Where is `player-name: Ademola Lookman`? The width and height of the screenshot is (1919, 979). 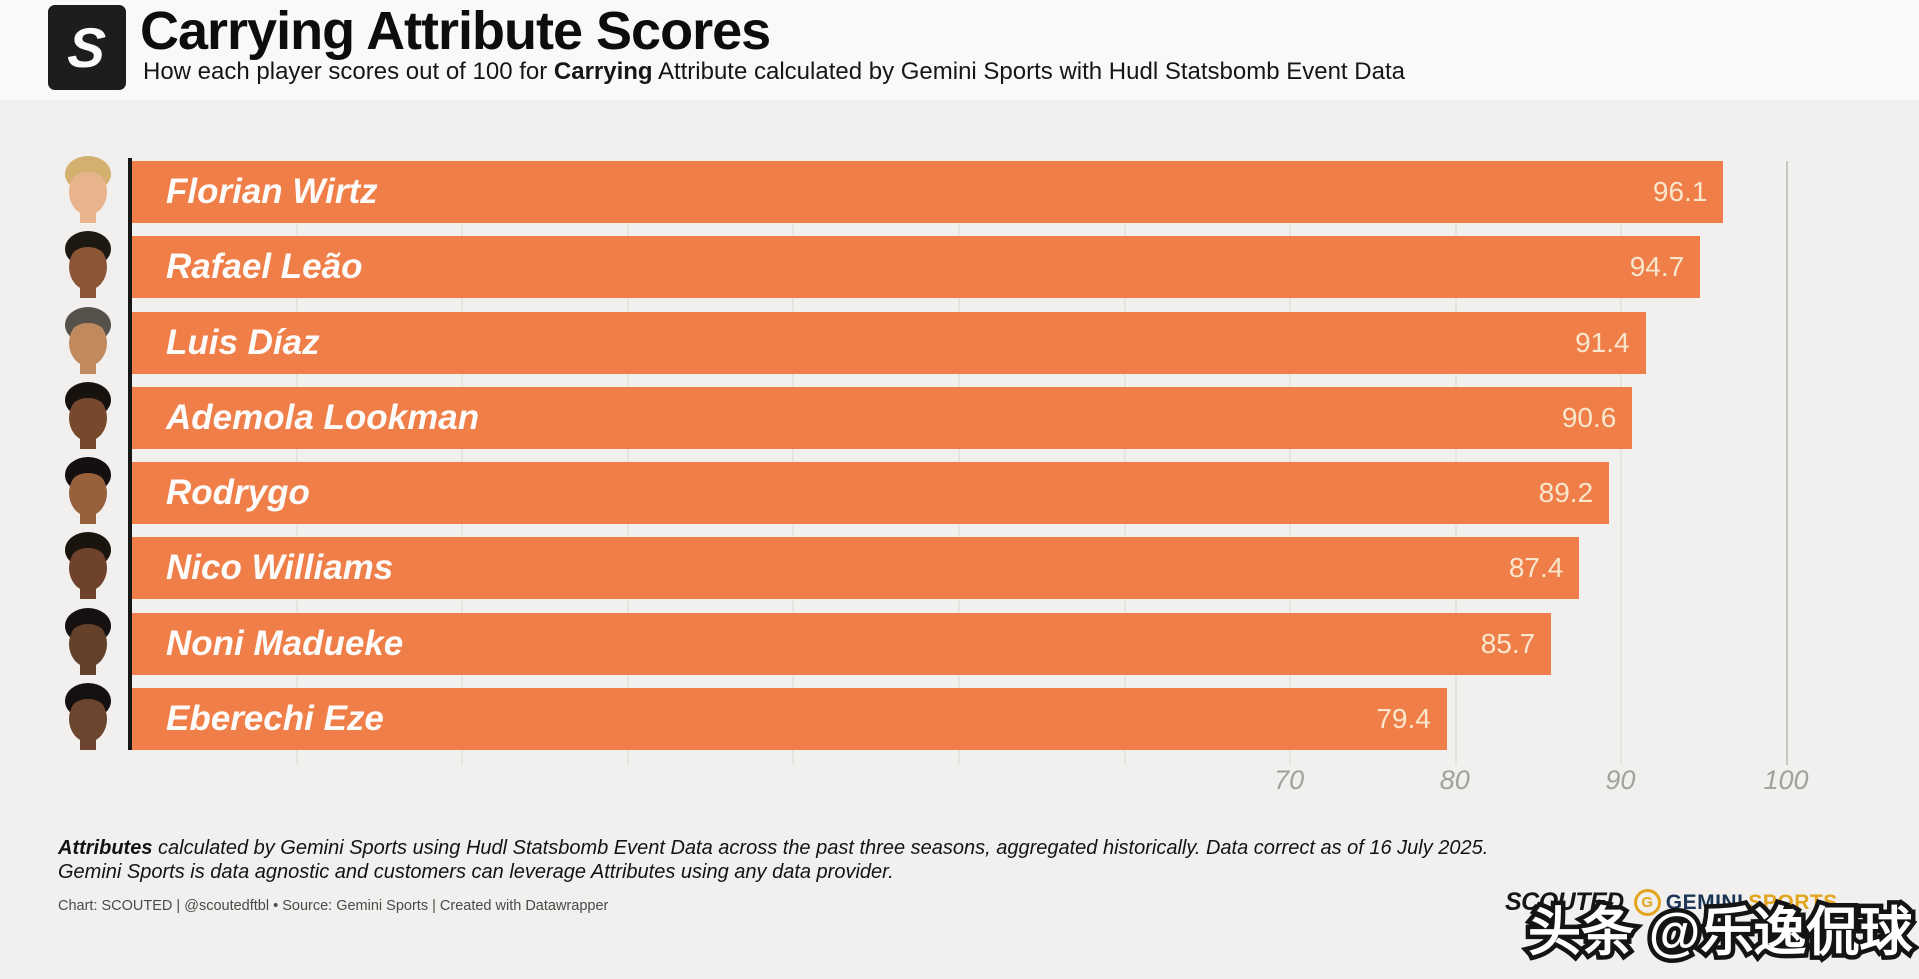 player-name: Ademola Lookman is located at coordinates (323, 417).